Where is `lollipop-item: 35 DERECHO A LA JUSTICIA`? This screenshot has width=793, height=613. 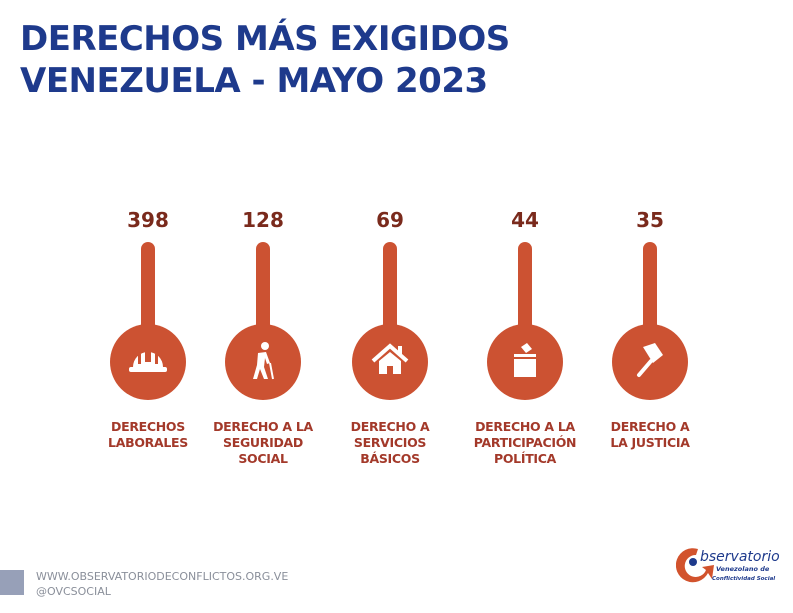
lollipop-item: 35 DERECHO A LA JUSTICIA is located at coordinates (650, 329).